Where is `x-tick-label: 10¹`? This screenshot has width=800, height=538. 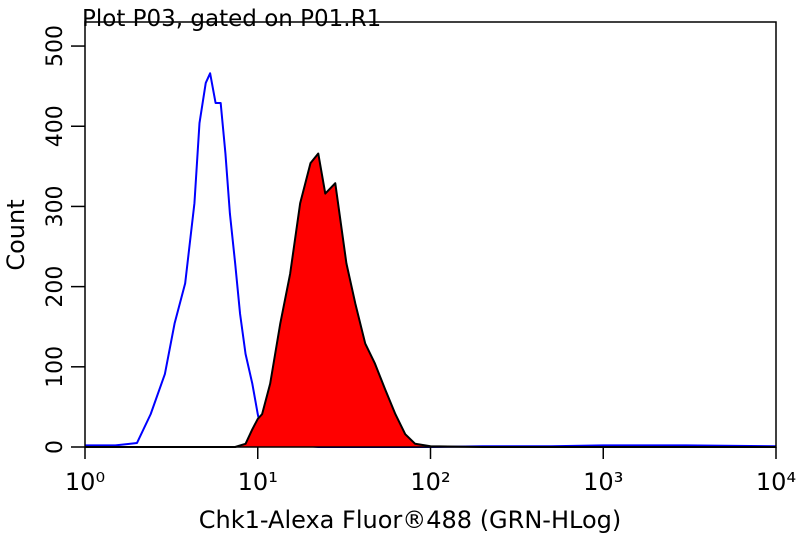
x-tick-label: 10¹ is located at coordinates (258, 482).